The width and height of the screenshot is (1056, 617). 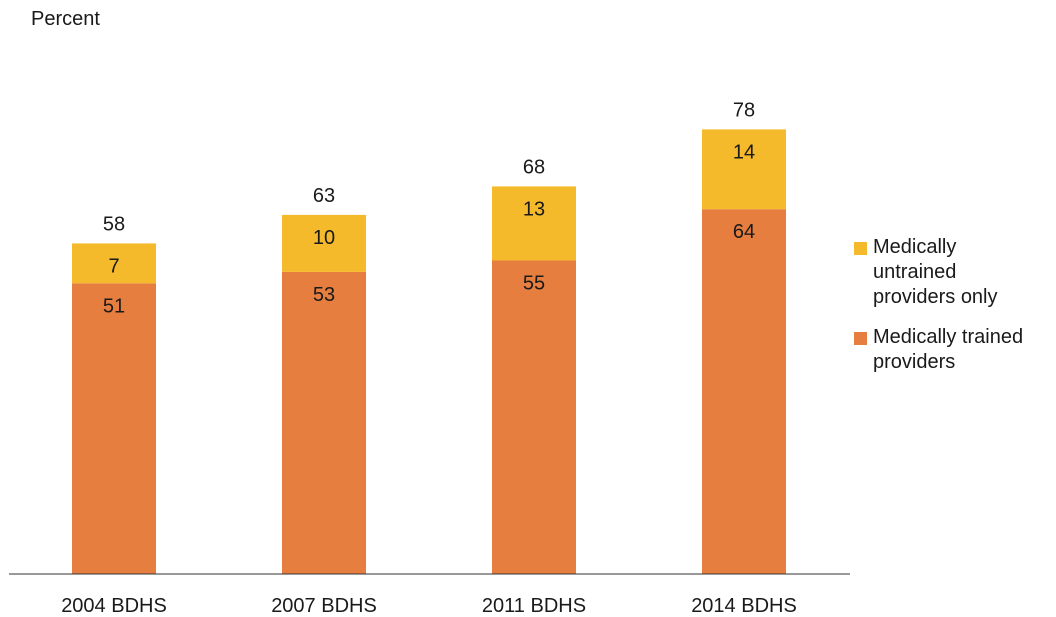 What do you see at coordinates (65, 19) in the screenshot?
I see `y-axis-label: Percent` at bounding box center [65, 19].